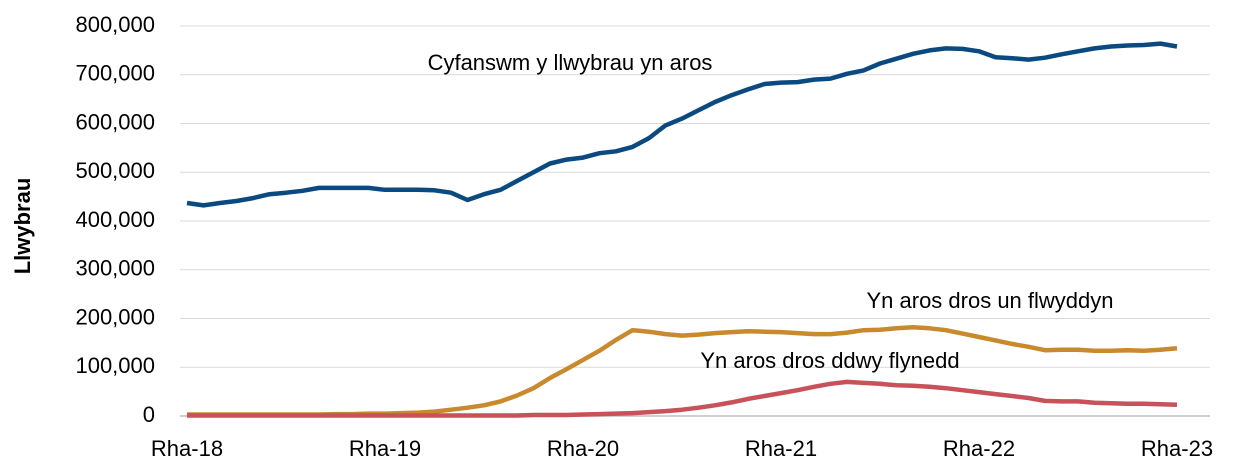 The image size is (1242, 465). What do you see at coordinates (149, 414) in the screenshot?
I see `y-tick-label: 0` at bounding box center [149, 414].